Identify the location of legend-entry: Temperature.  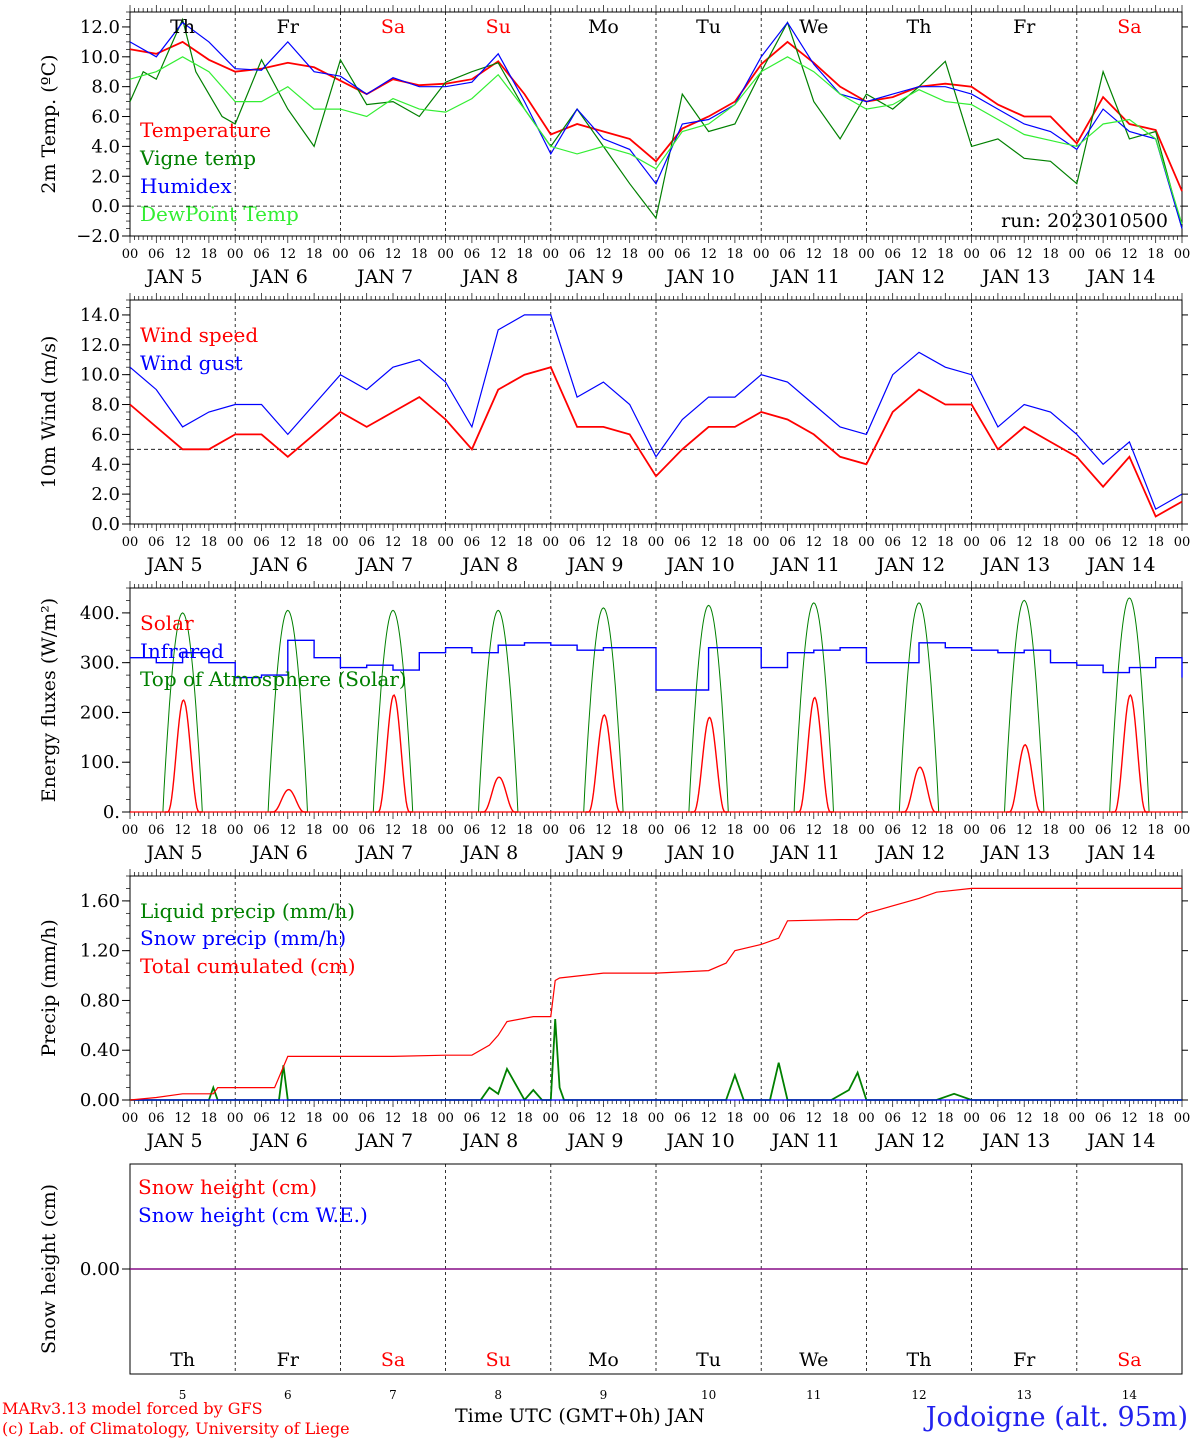
(205, 130).